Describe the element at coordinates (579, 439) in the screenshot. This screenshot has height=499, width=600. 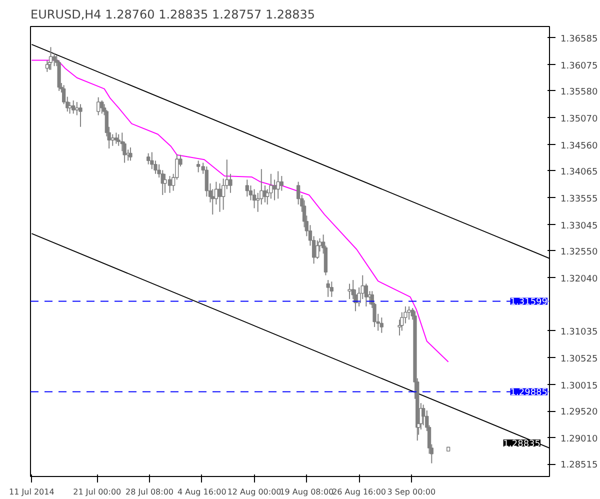
I see `y-tick-label: 1.29010` at that location.